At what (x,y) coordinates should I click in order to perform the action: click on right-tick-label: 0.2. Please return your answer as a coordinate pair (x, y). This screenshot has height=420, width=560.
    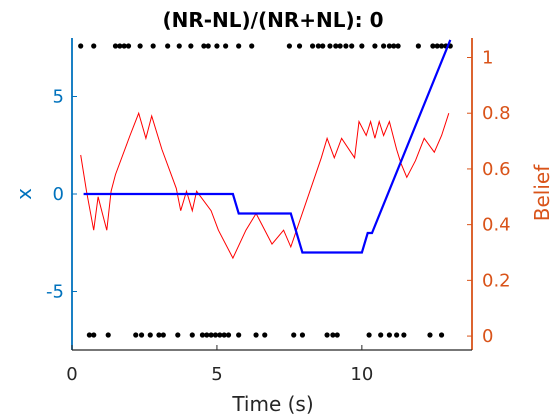
    Looking at the image, I should click on (496, 280).